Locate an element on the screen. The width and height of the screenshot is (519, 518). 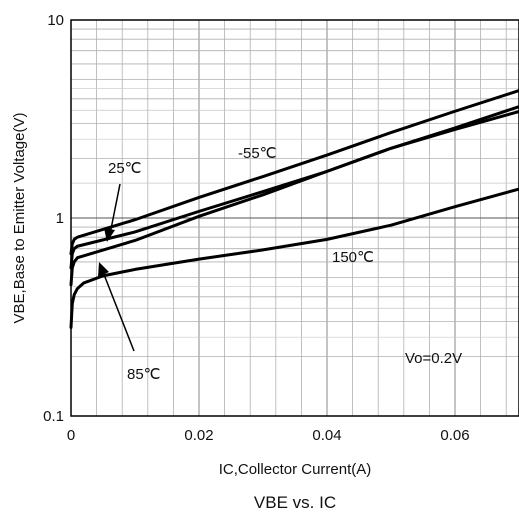
x-tick-label: 0 is located at coordinates (71, 435).